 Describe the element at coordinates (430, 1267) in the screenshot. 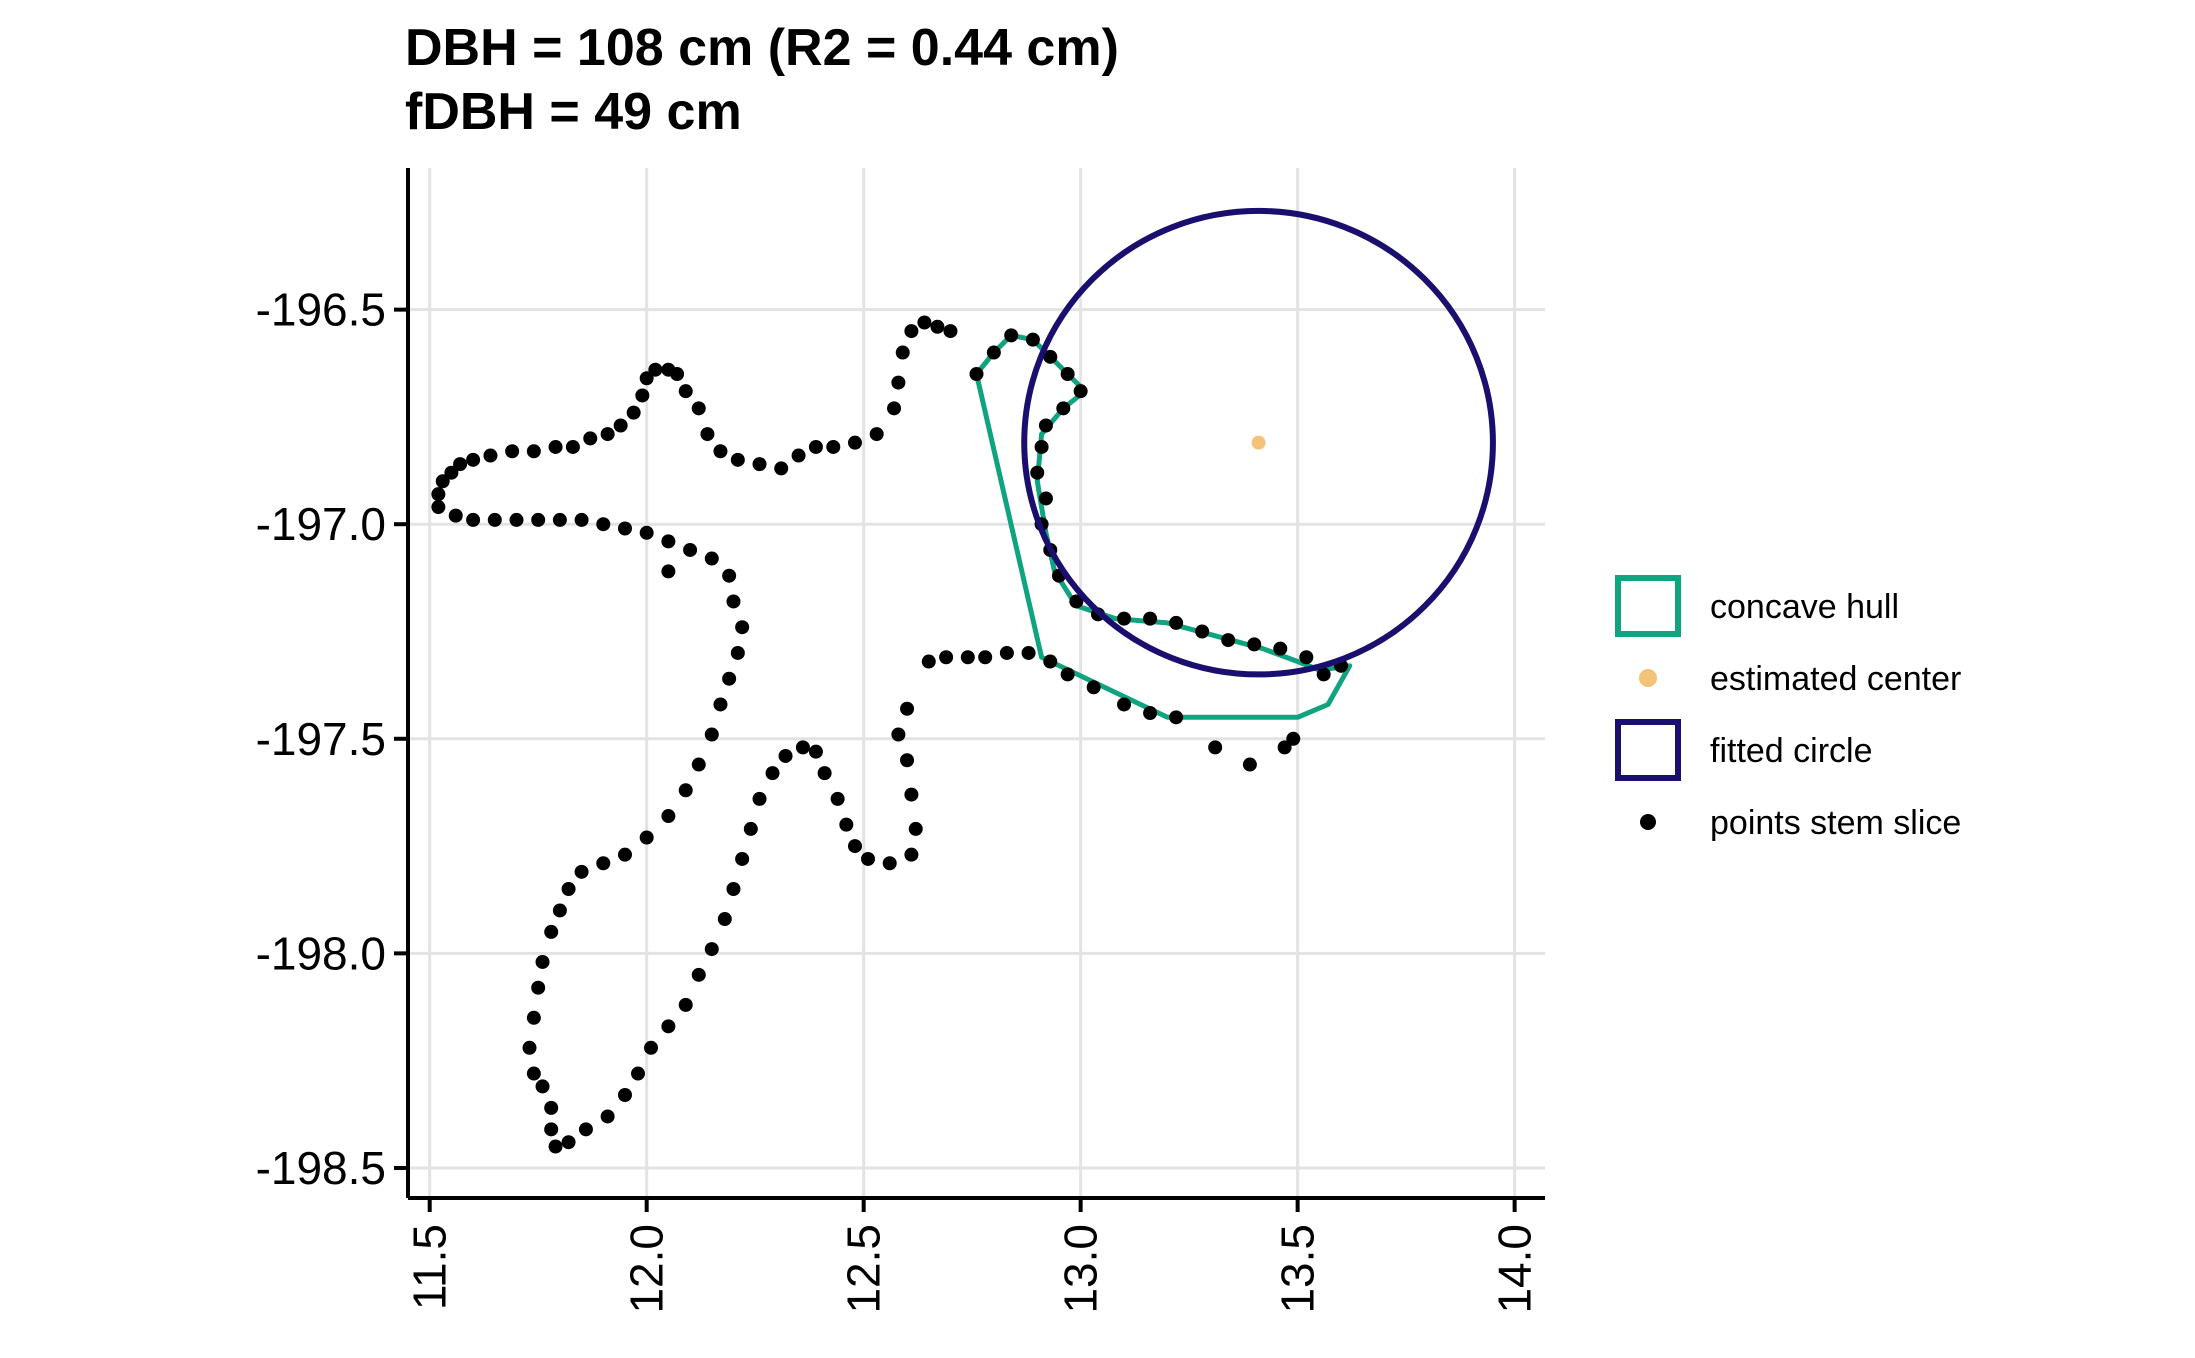

I see `x-tick-label: 11.5` at that location.